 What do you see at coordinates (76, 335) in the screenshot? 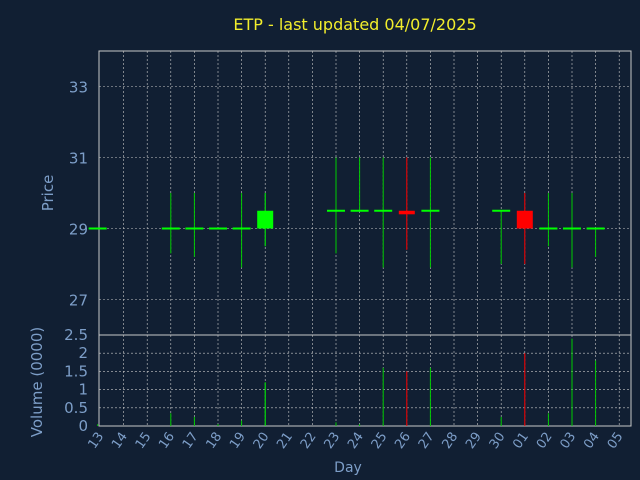
I see `volume-tick-label: 2.5` at bounding box center [76, 335].